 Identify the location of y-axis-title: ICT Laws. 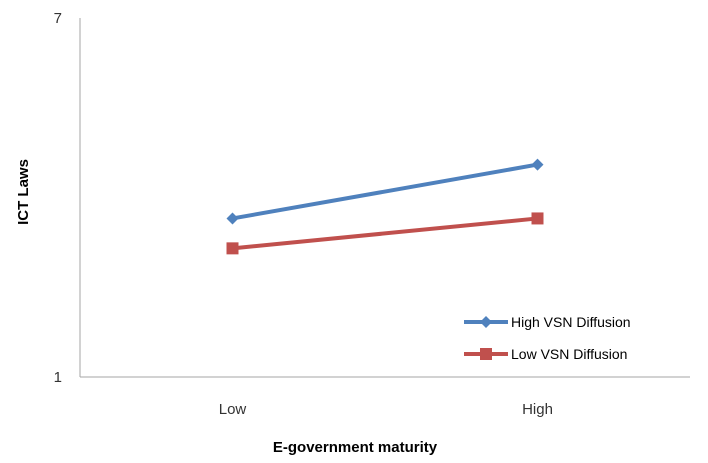
(23, 192).